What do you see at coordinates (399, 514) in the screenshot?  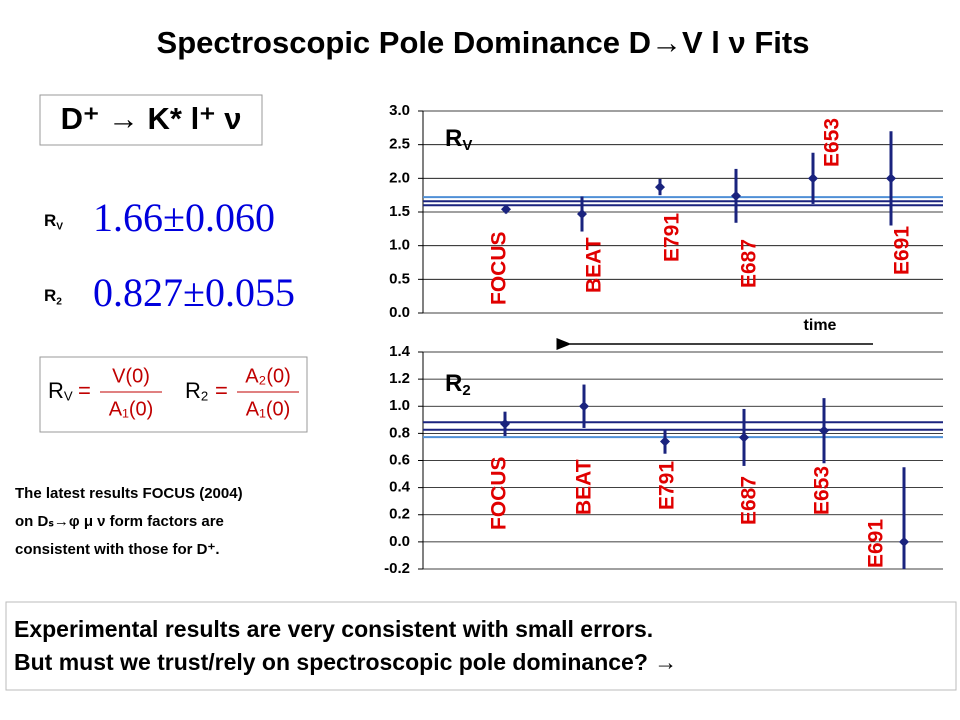 I see `y-tick-label: 0.2` at bounding box center [399, 514].